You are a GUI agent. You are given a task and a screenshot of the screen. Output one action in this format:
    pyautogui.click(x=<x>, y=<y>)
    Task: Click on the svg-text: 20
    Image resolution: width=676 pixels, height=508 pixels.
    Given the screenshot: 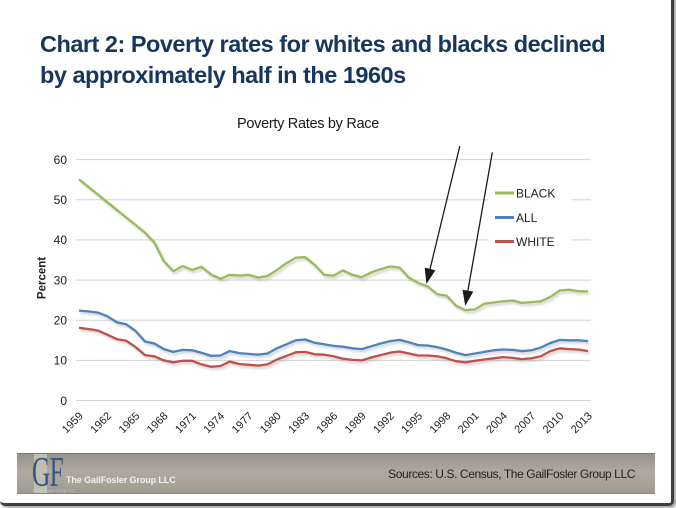 What is the action you would take?
    pyautogui.click(x=61, y=321)
    